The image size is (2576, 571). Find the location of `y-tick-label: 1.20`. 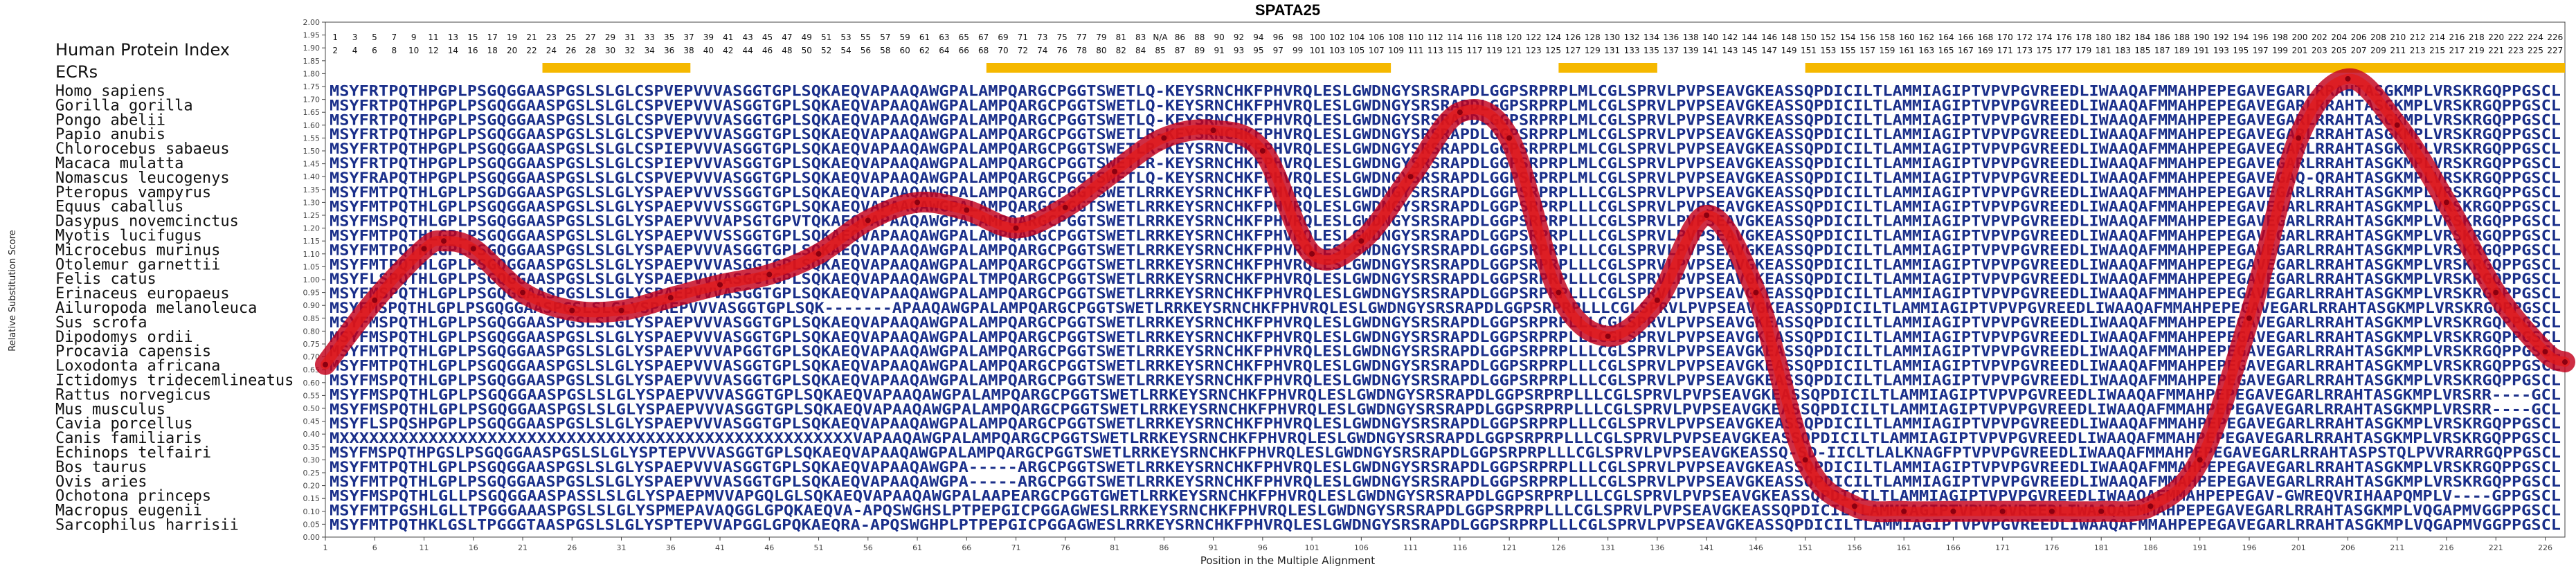

y-tick-label: 1.20 is located at coordinates (312, 228).